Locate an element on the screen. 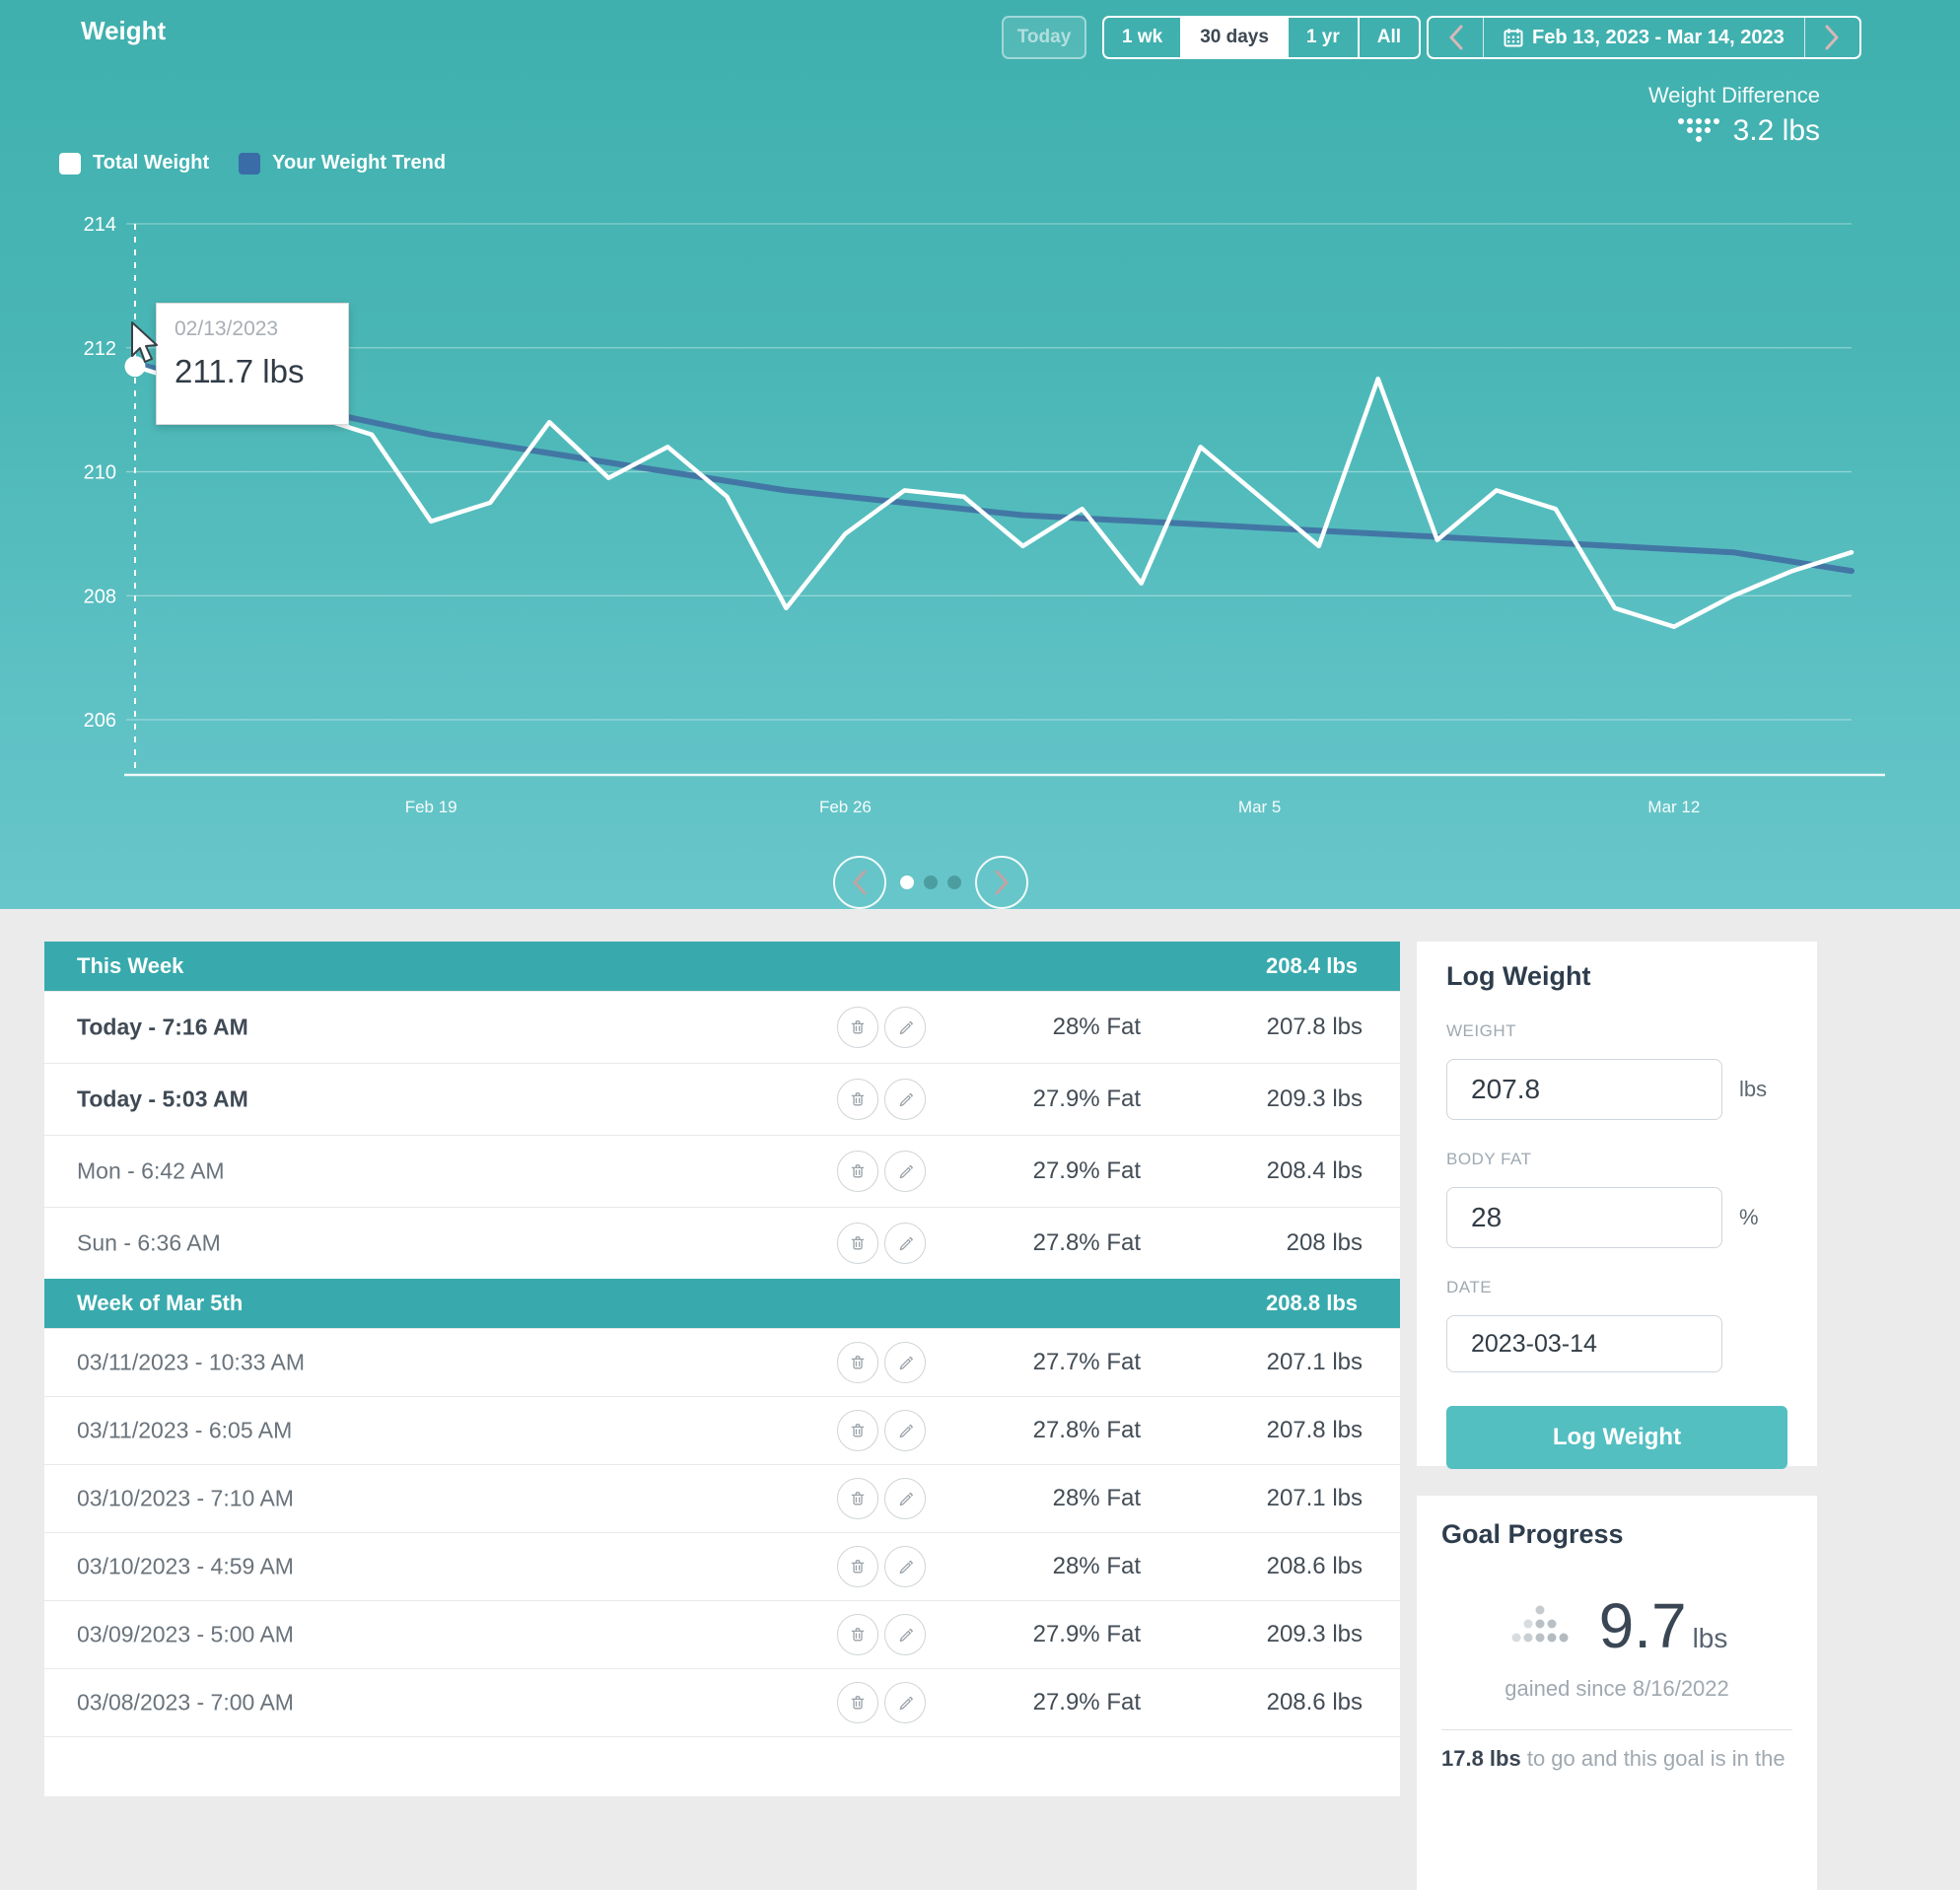  log-weight-button: Log Weight is located at coordinates (1616, 1437).